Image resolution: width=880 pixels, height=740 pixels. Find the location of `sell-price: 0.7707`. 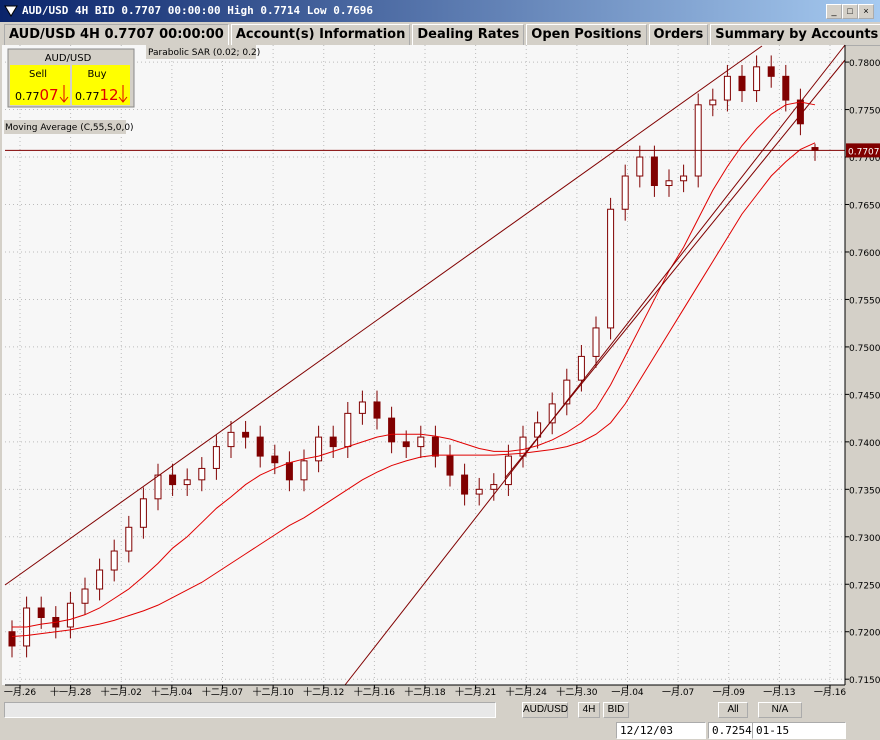

sell-price: 0.7707 is located at coordinates (37, 95).